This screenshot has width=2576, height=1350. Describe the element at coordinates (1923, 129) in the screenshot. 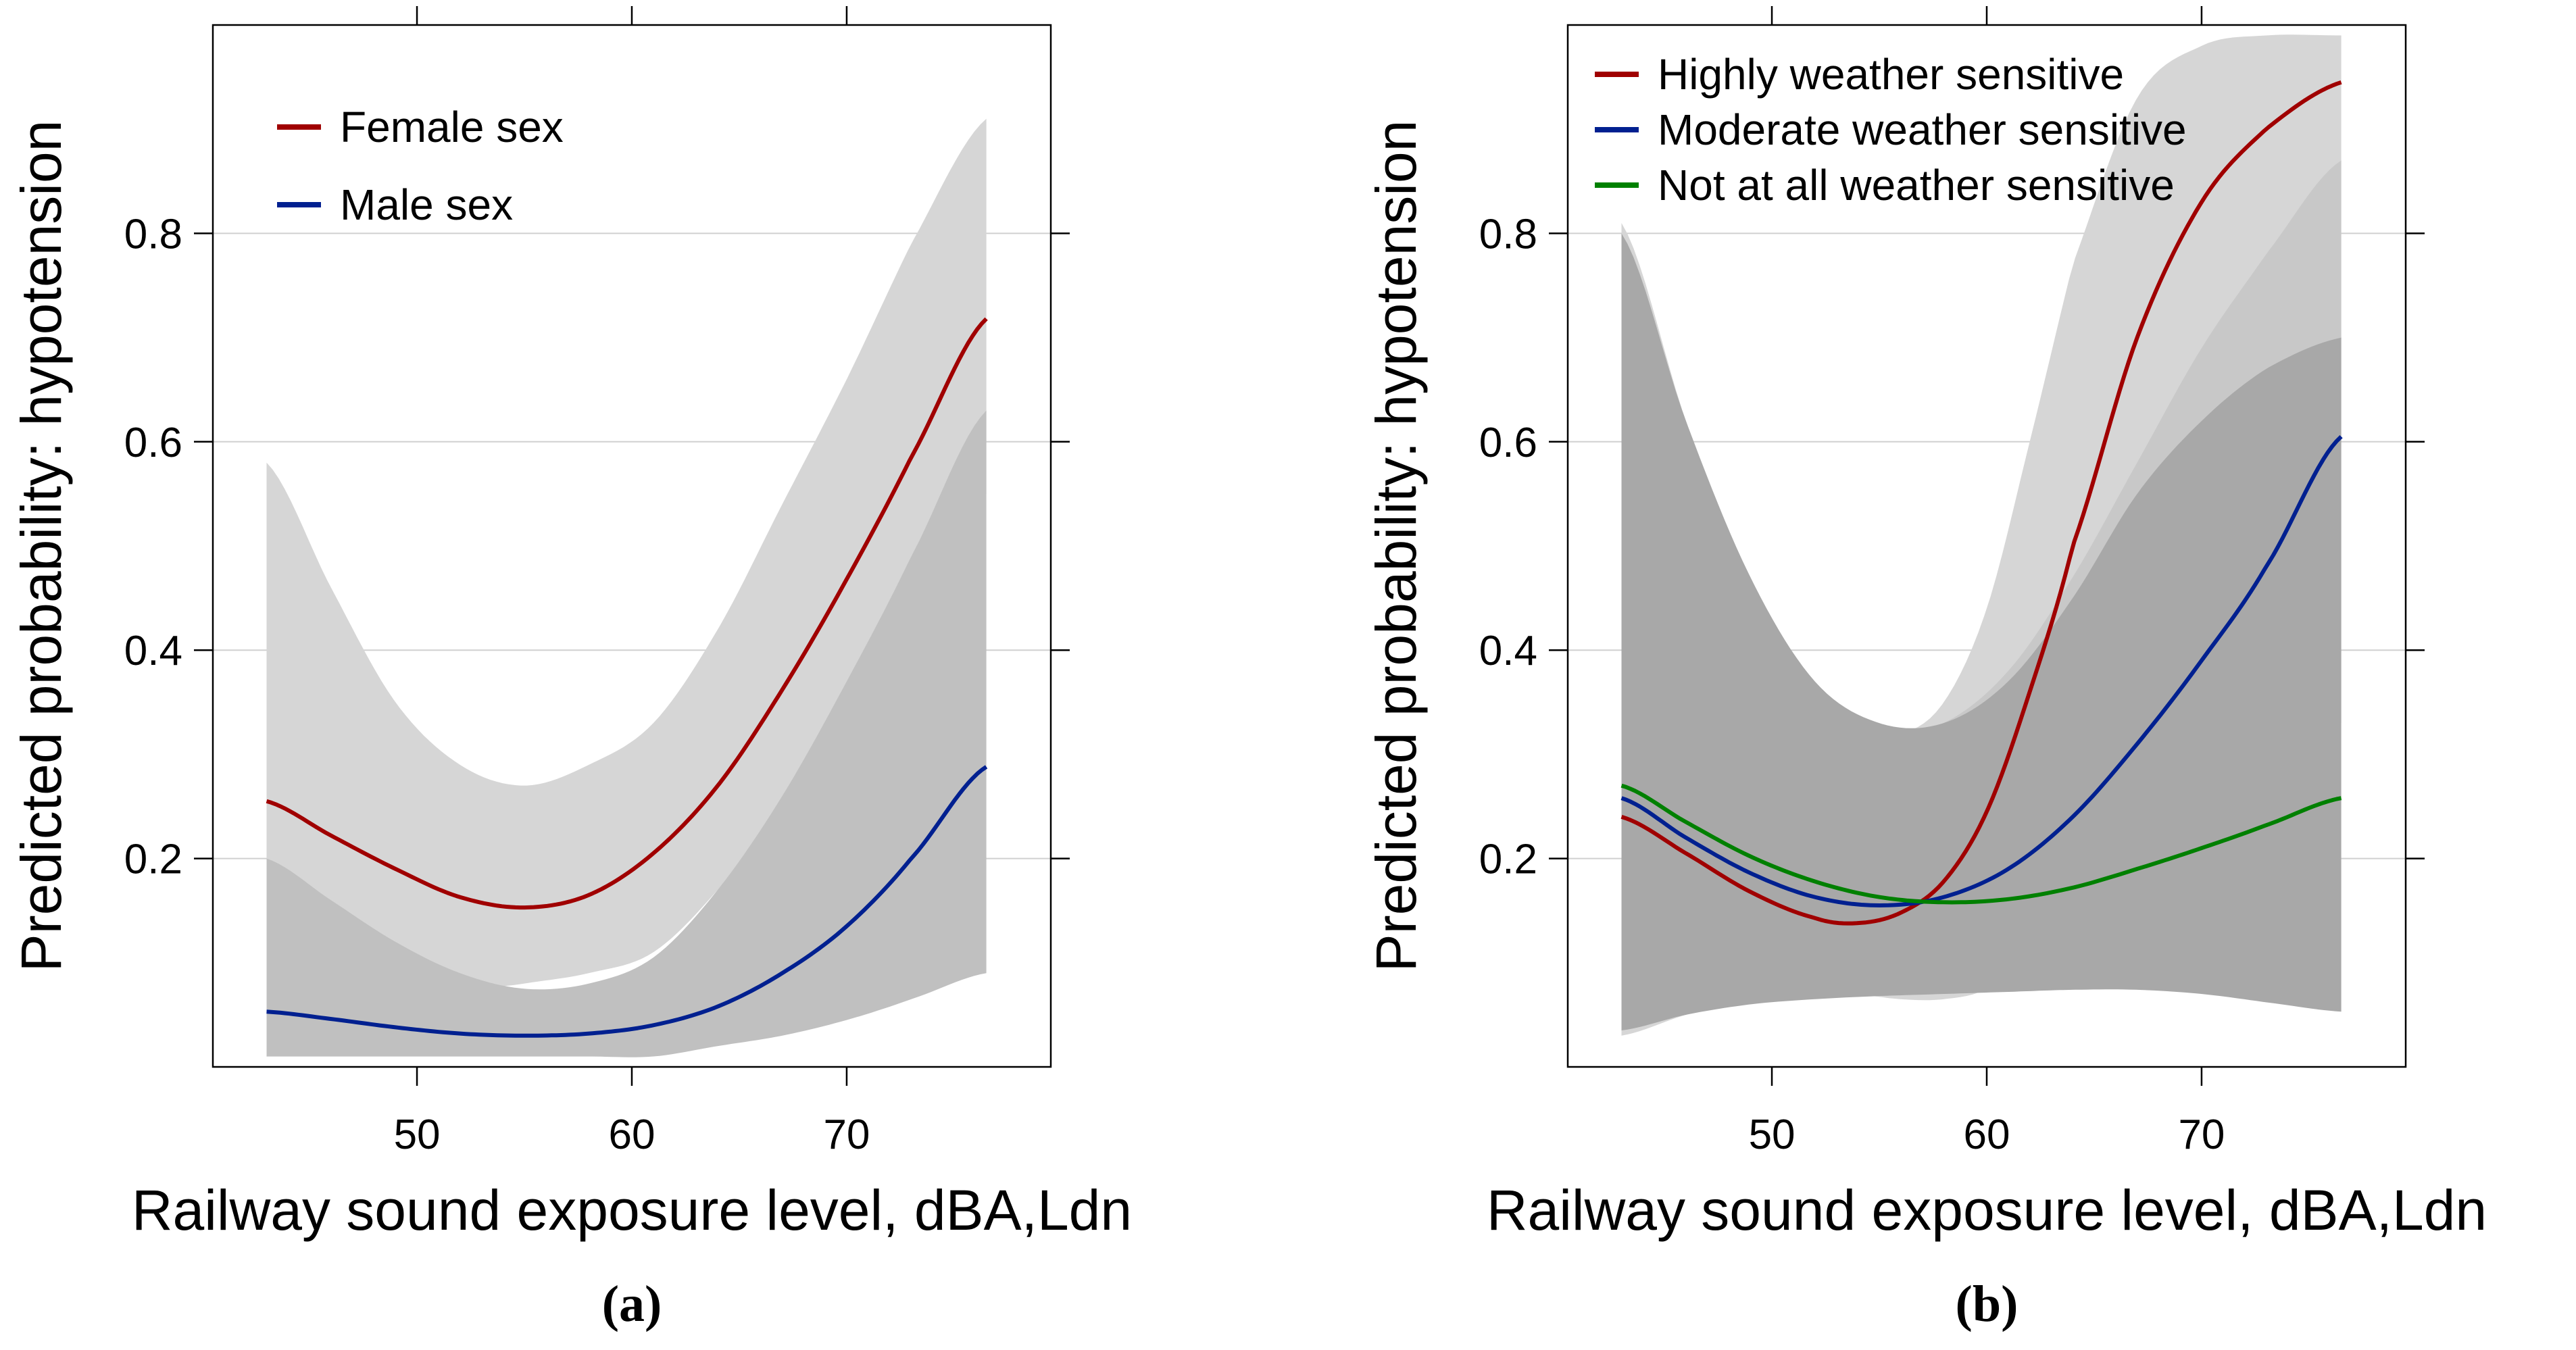

I see `legend-label-1: Moderate weather sensitive` at that location.